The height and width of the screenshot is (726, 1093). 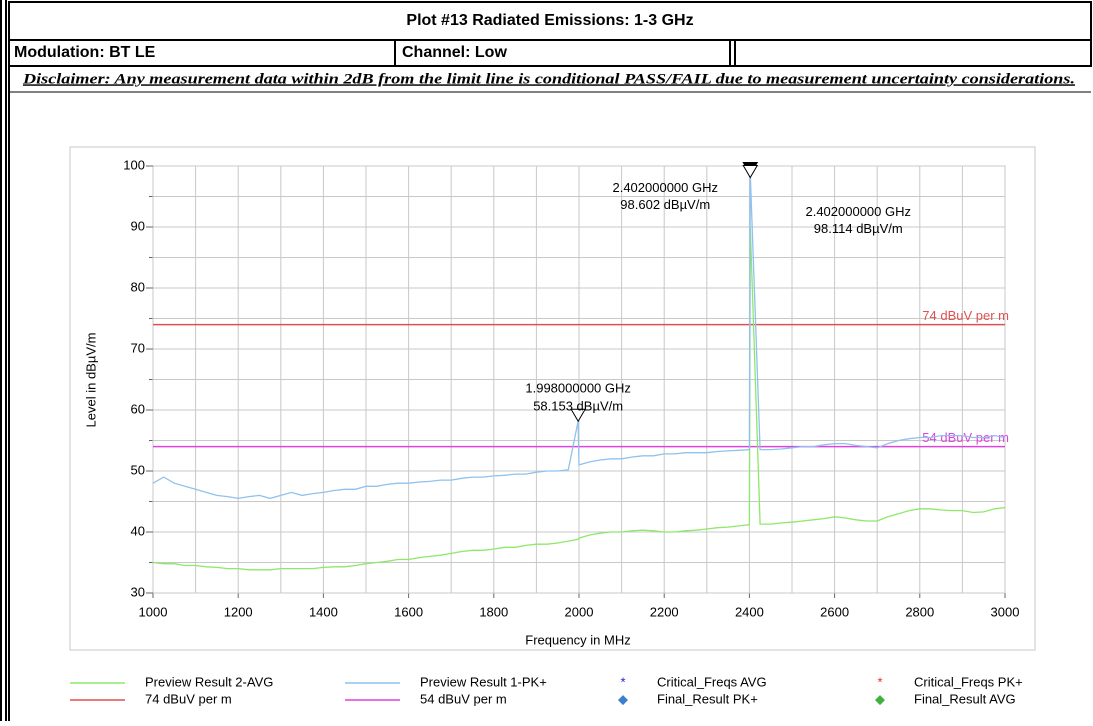 I want to click on legend-label: 74 dBuV per m, so click(x=188, y=698).